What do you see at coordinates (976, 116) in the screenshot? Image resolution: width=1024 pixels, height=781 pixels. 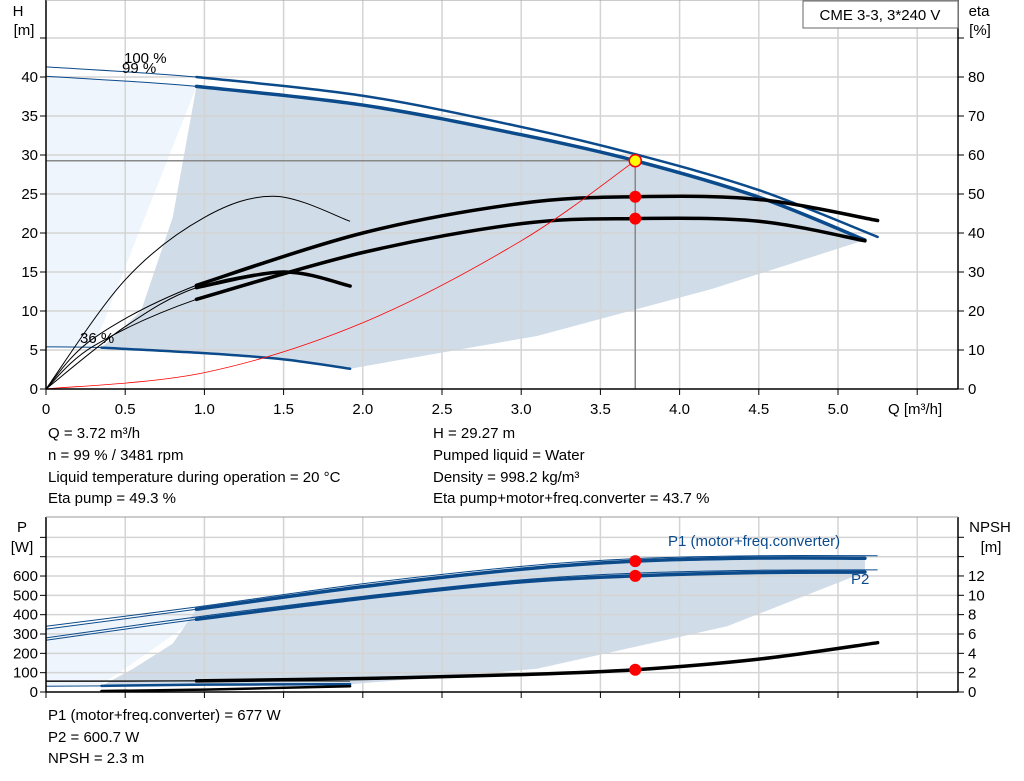 I see `y2-tick-label: 70` at bounding box center [976, 116].